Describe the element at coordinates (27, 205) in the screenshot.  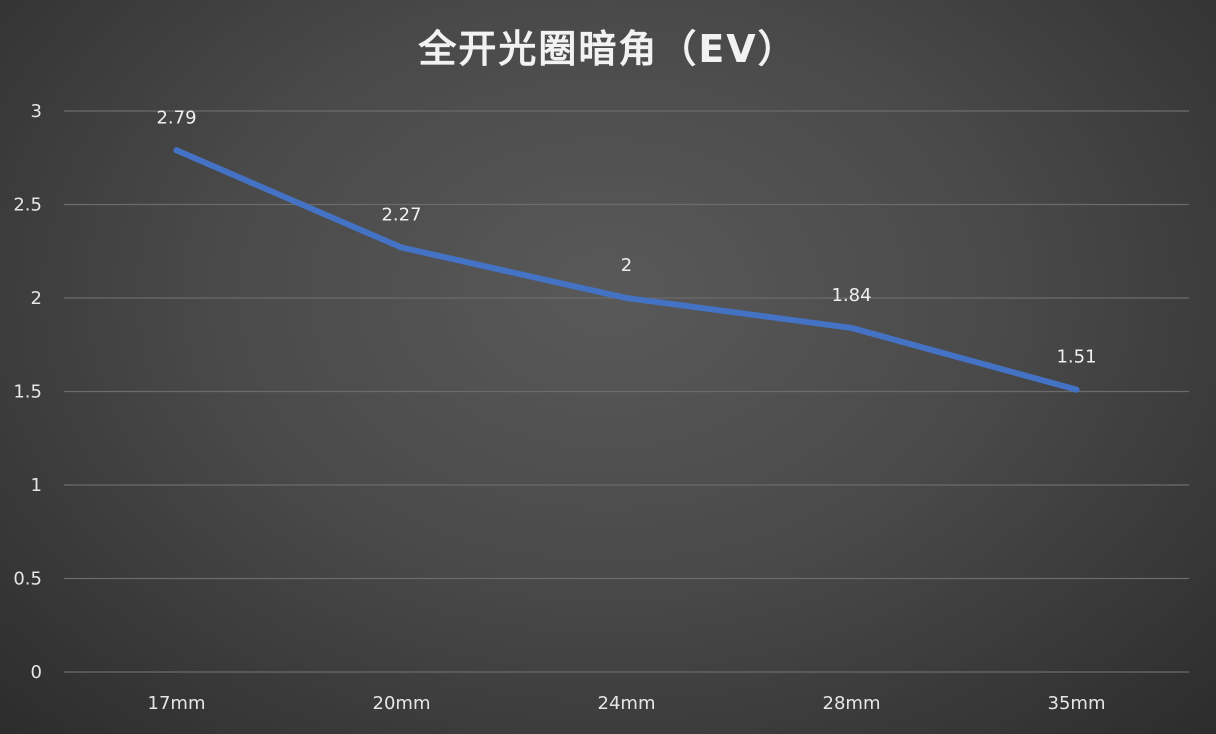
I see `y-tick-label: 2.5` at that location.